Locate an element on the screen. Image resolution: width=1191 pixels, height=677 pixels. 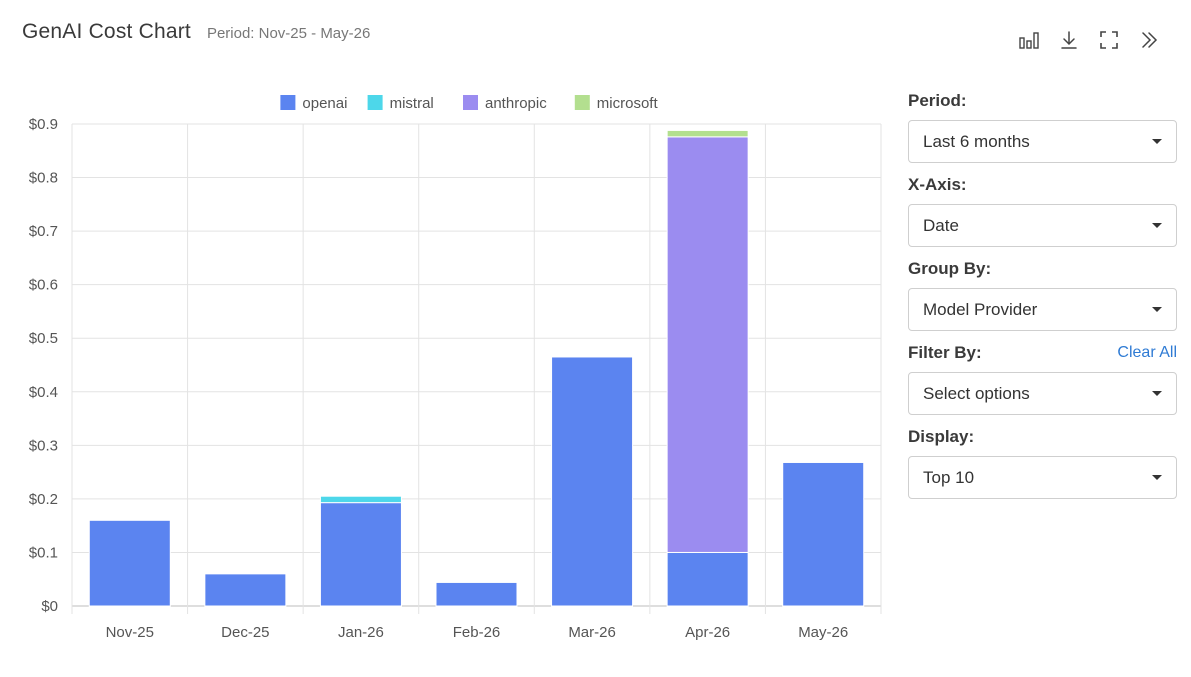
x-tick-label: Feb-26 is located at coordinates (477, 632).